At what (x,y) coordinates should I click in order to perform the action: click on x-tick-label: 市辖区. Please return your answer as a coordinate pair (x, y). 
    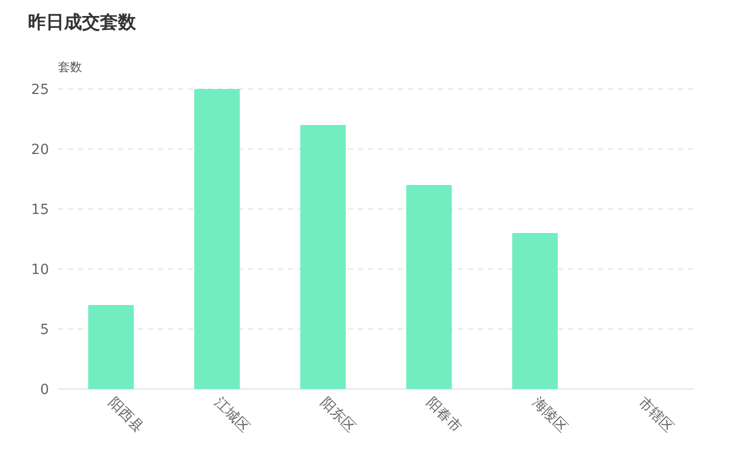
    Looking at the image, I should click on (655, 415).